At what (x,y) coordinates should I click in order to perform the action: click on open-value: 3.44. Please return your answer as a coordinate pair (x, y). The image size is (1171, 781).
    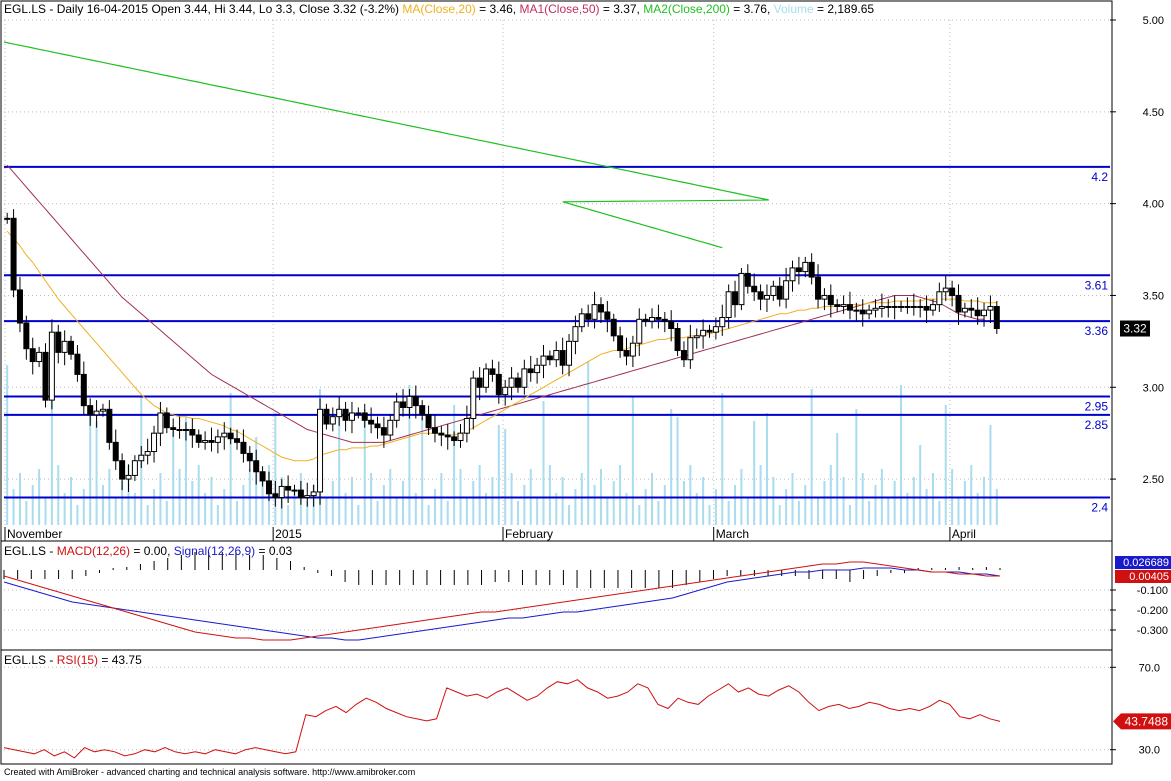
    Looking at the image, I should click on (196, 9).